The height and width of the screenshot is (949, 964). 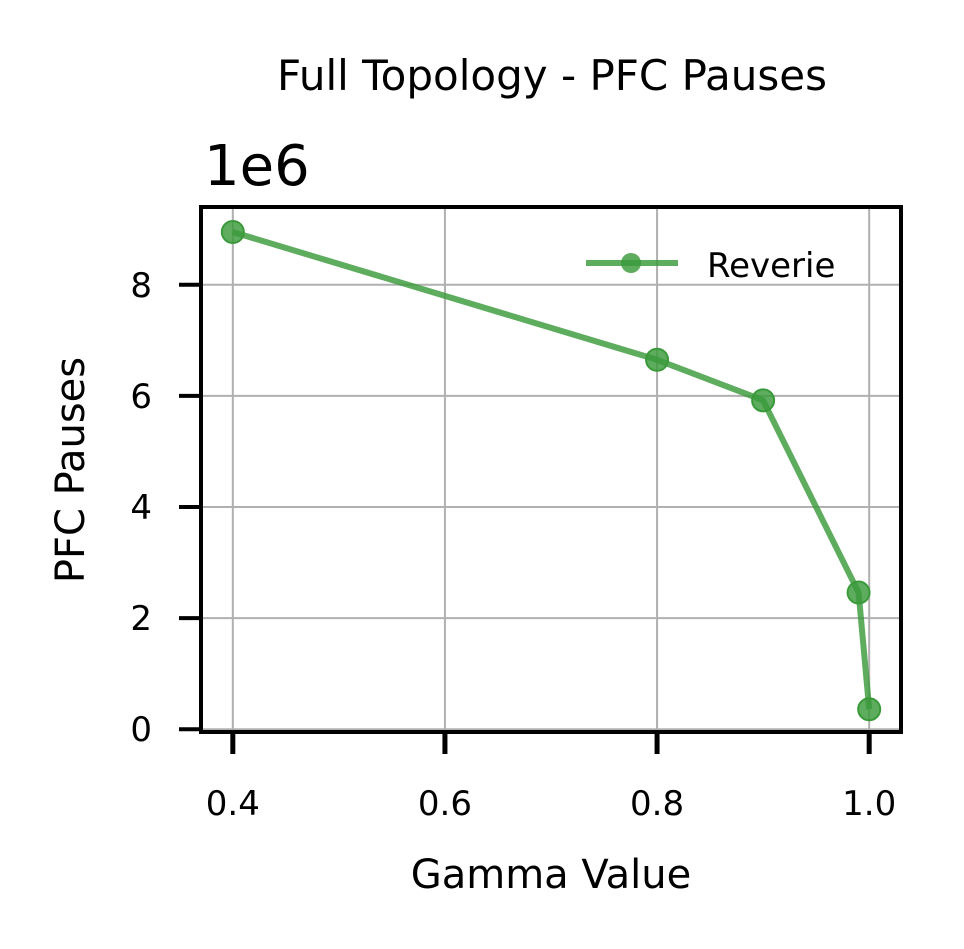 I want to click on x-tick-label: 0.4, so click(x=233, y=804).